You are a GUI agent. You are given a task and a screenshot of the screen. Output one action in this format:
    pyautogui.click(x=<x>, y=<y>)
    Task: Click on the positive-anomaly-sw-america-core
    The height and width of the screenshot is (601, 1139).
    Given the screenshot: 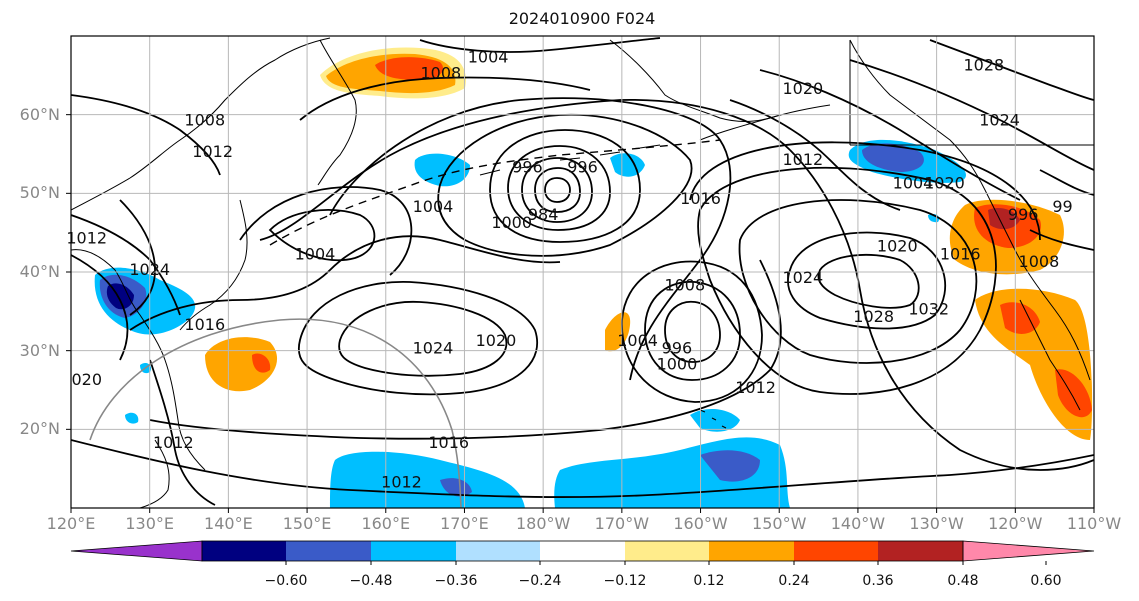 What is the action you would take?
    pyautogui.click(x=1020, y=318)
    